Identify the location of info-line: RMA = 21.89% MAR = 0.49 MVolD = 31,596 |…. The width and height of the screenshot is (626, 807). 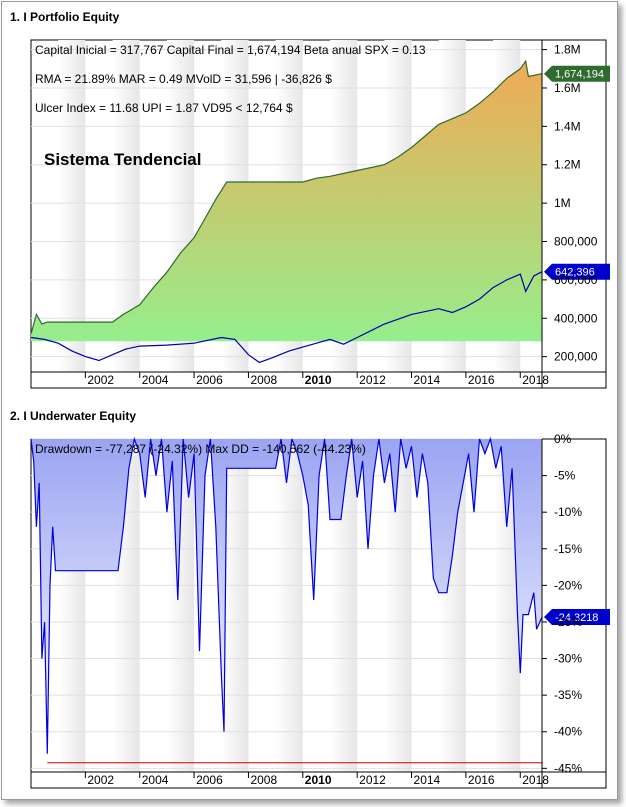
(183, 79).